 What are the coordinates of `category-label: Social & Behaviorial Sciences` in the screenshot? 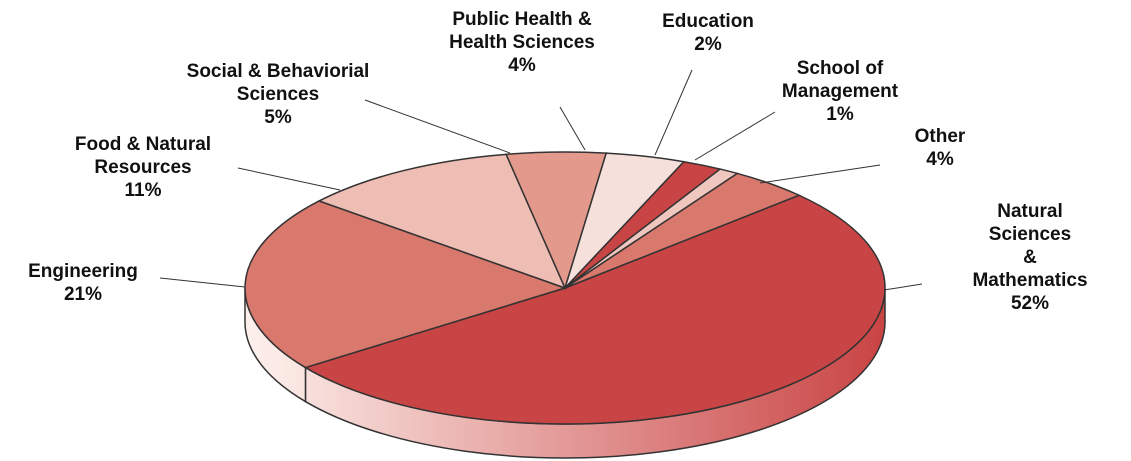 It's located at (278, 83).